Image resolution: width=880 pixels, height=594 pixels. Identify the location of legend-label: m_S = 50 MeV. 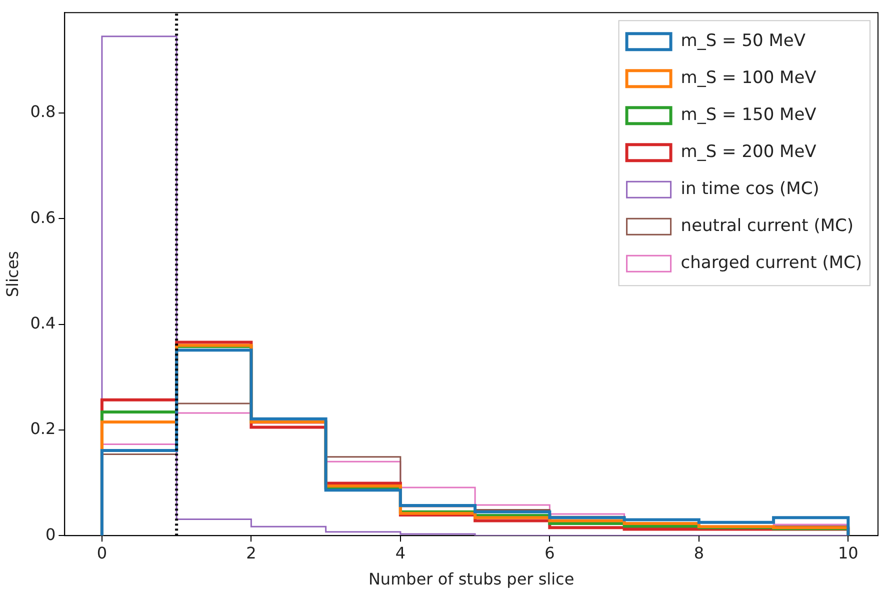
(743, 41).